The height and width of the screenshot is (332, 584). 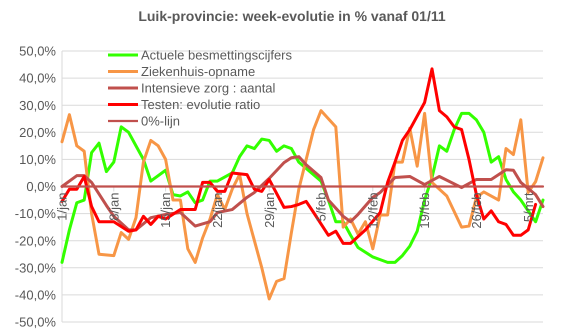 I want to click on legend-label: Ziekenhuis-opname, so click(x=198, y=72).